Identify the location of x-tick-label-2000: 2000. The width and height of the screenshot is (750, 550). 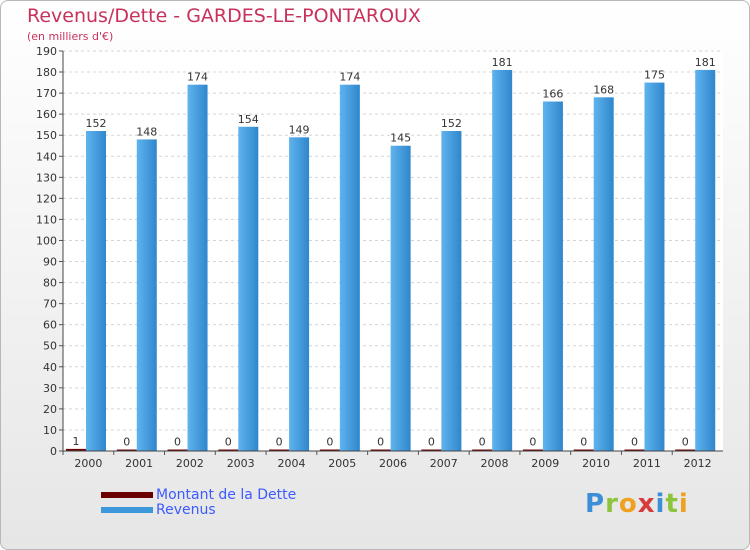
(88, 463).